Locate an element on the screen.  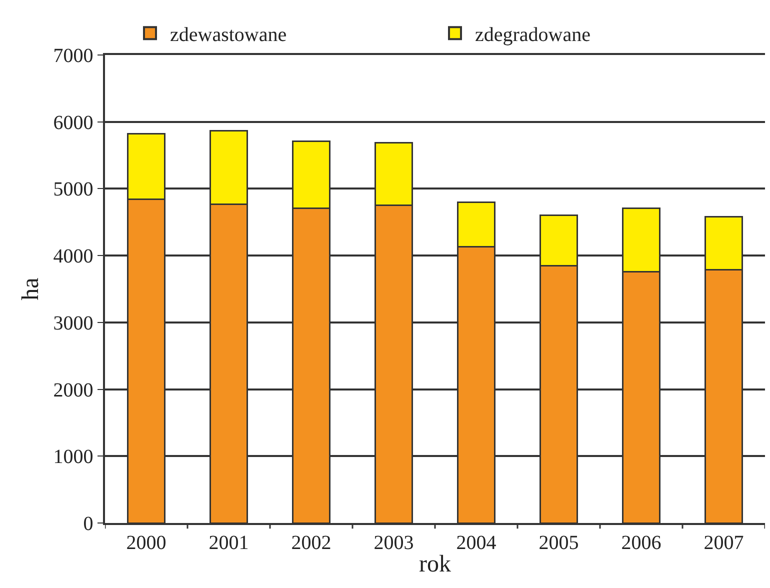
x-tick-label: 2000 is located at coordinates (146, 543).